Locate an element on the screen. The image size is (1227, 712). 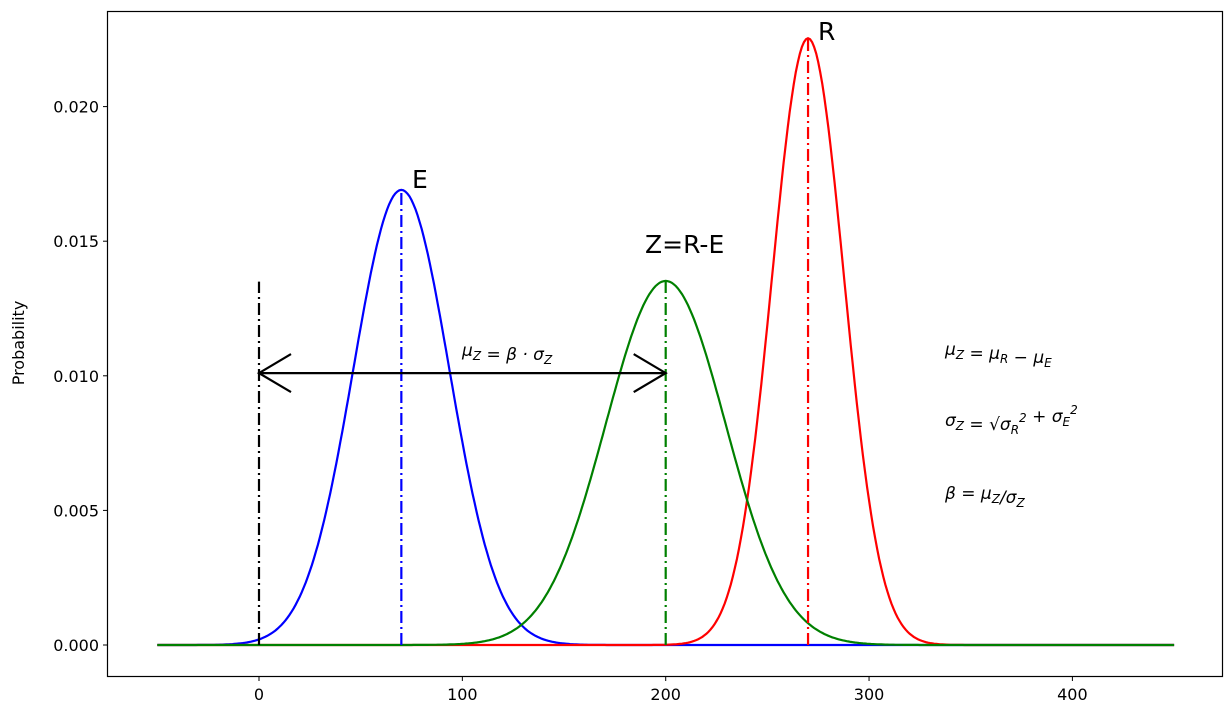
y-tick-label: 0.005 is located at coordinates (76, 510).